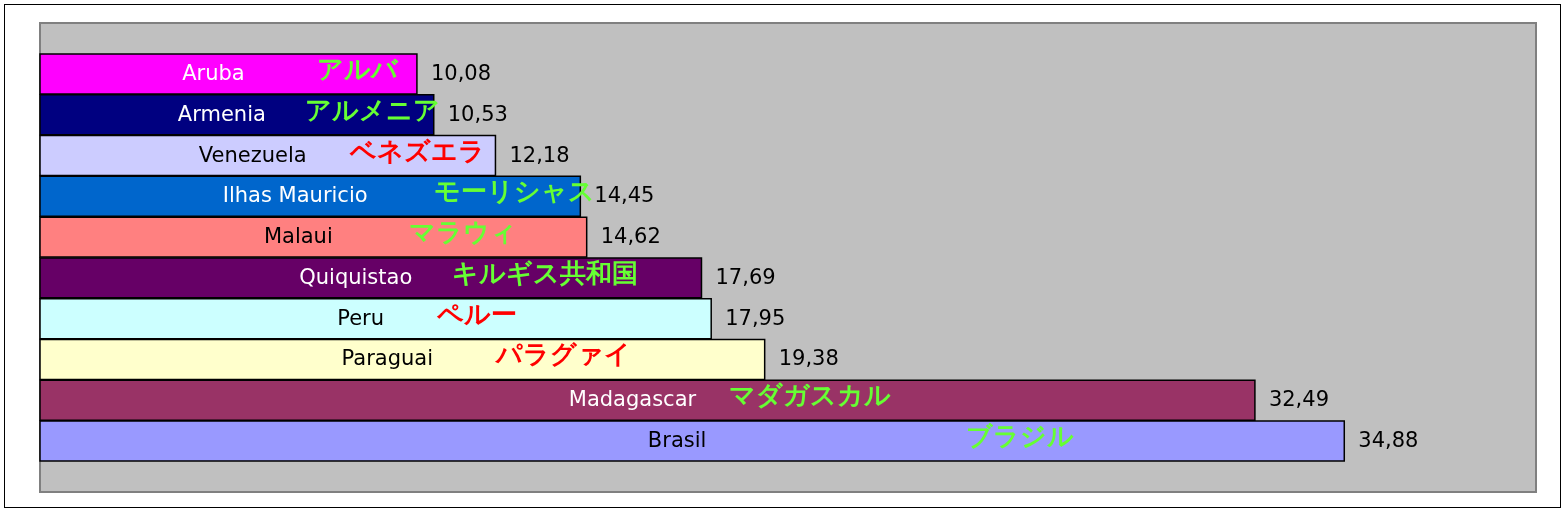  What do you see at coordinates (515, 191) in the screenshot?
I see `annotation: モーリシャス` at bounding box center [515, 191].